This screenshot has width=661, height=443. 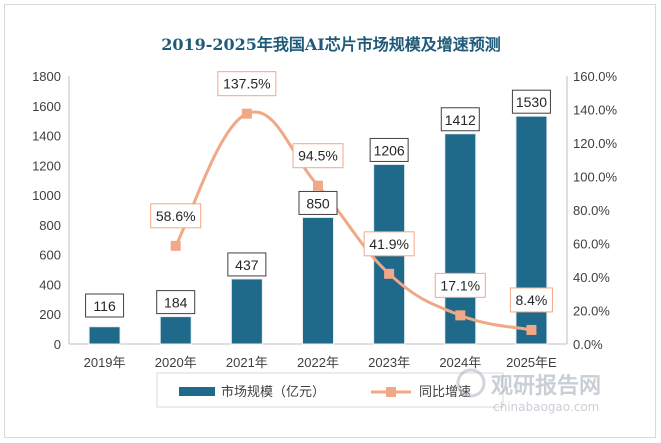 I want to click on y-right-tick-label: 0.0%, so click(x=588, y=344).